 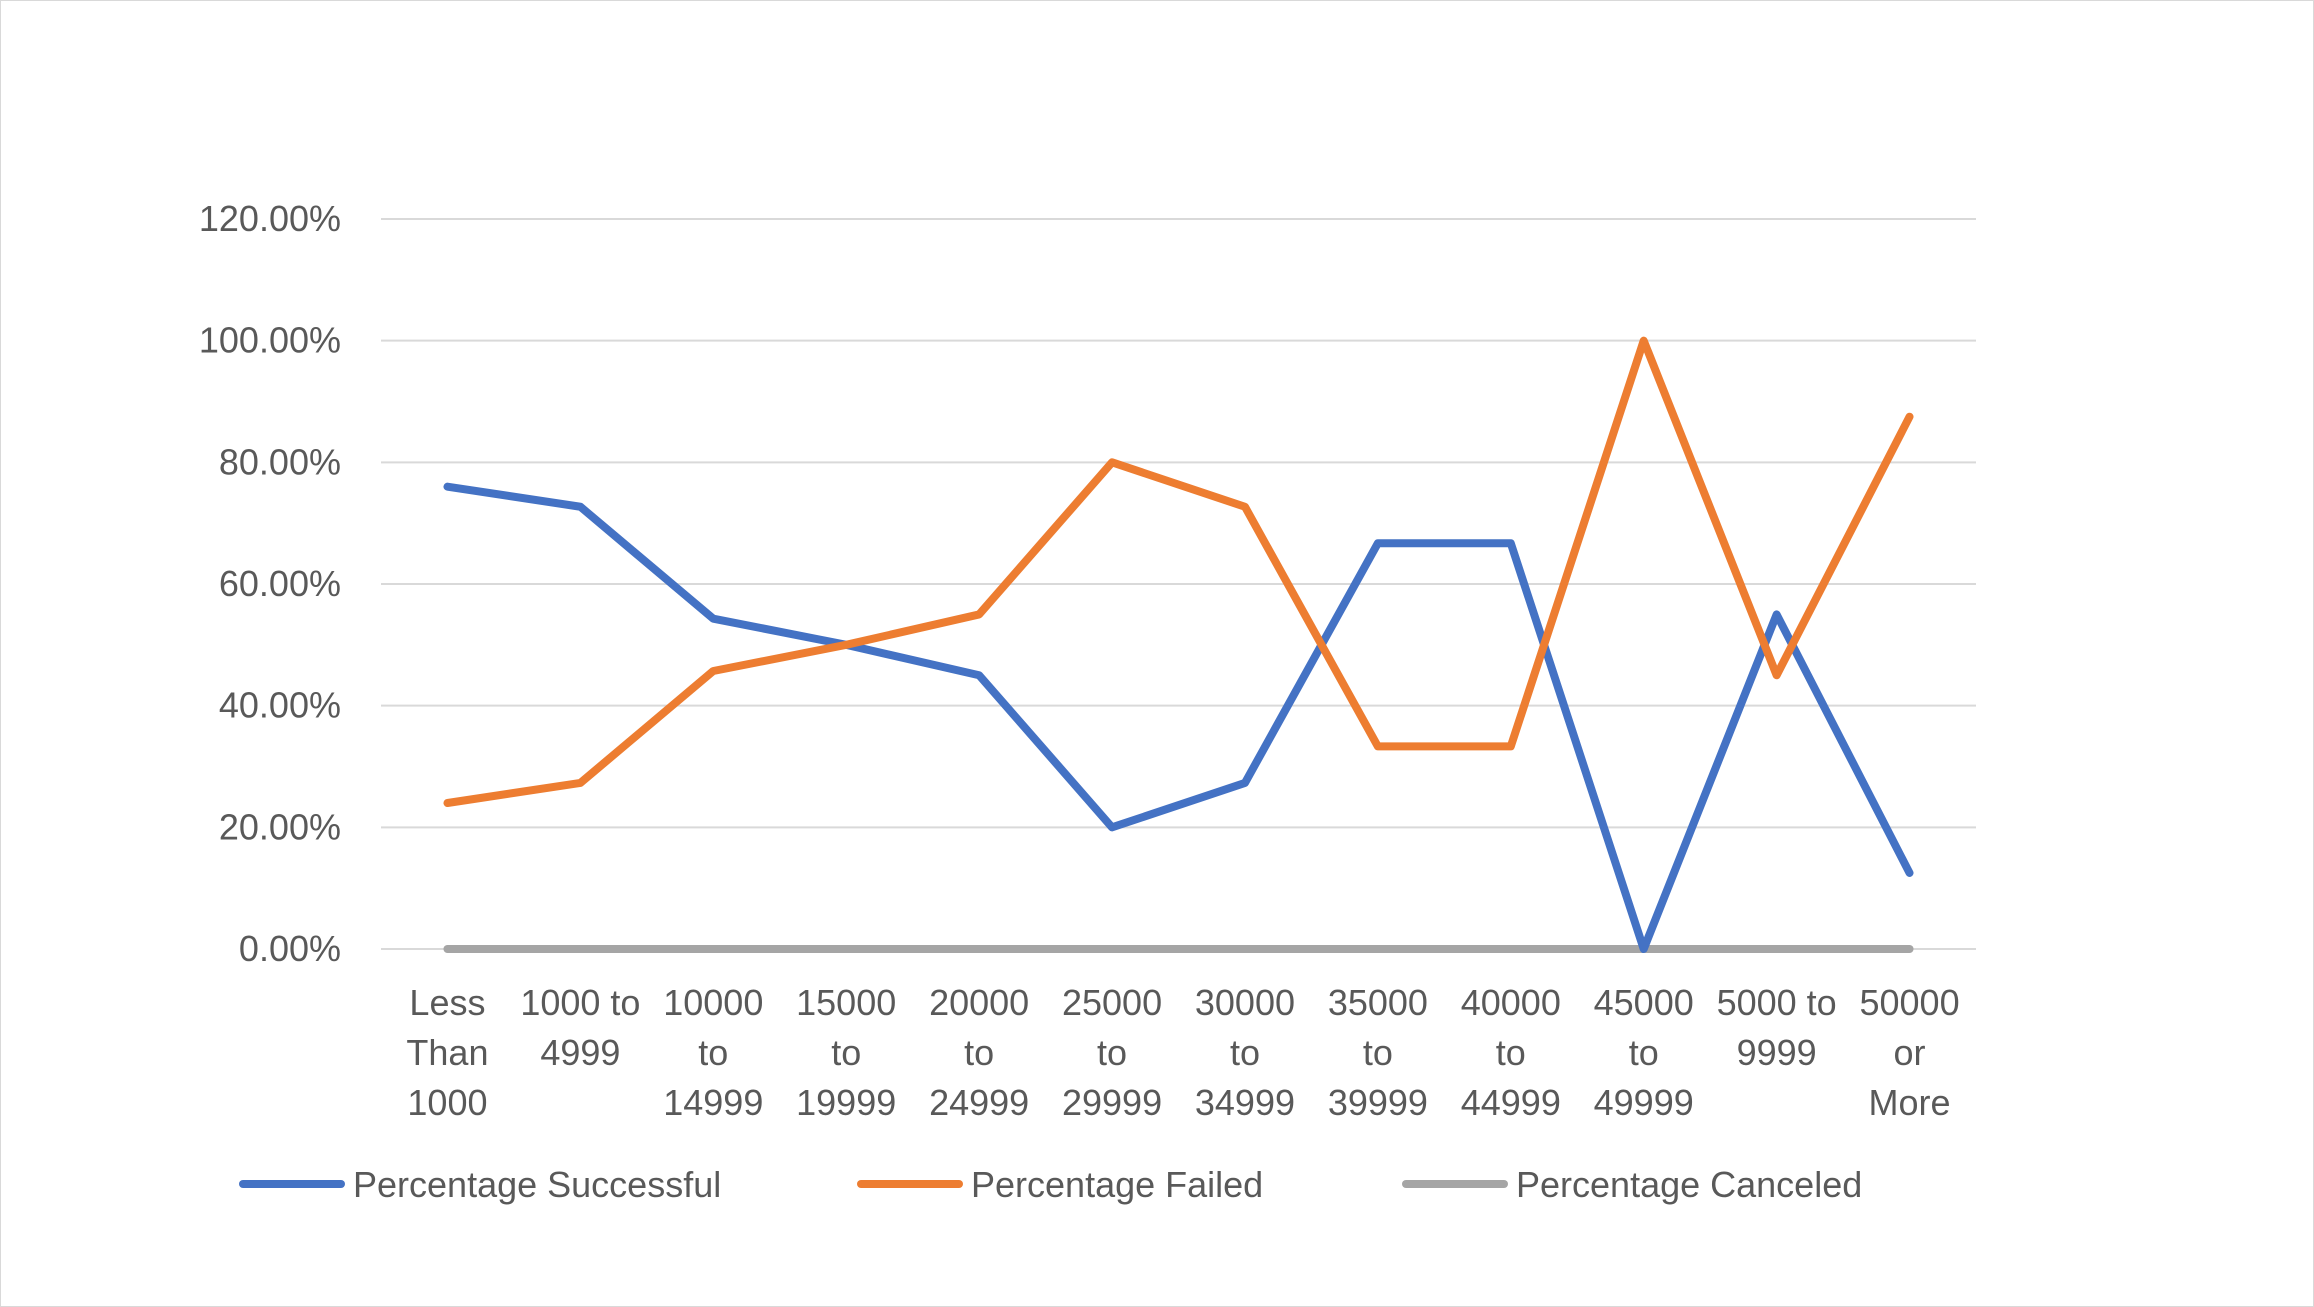 I want to click on x-tick-label-line: 45000, so click(x=1644, y=1002).